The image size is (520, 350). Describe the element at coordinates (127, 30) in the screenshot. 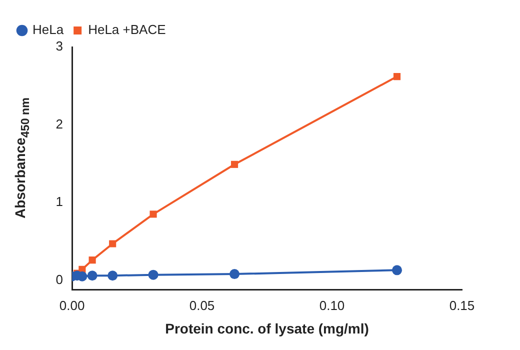

I see `legend-label: HeLa +BACE` at that location.